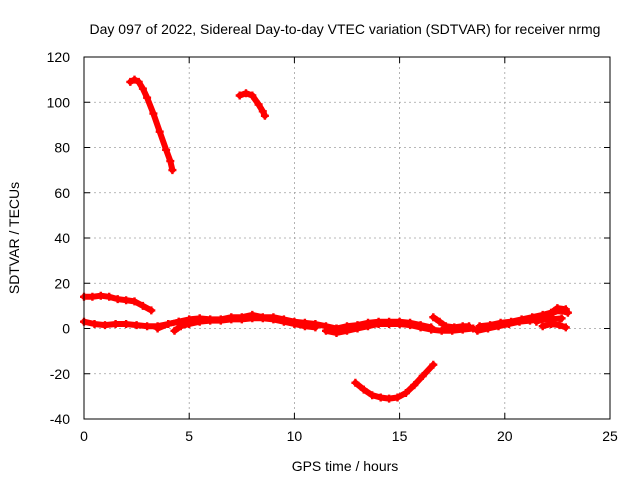  What do you see at coordinates (345, 466) in the screenshot?
I see `x-axis-title: GPS time / hours` at bounding box center [345, 466].